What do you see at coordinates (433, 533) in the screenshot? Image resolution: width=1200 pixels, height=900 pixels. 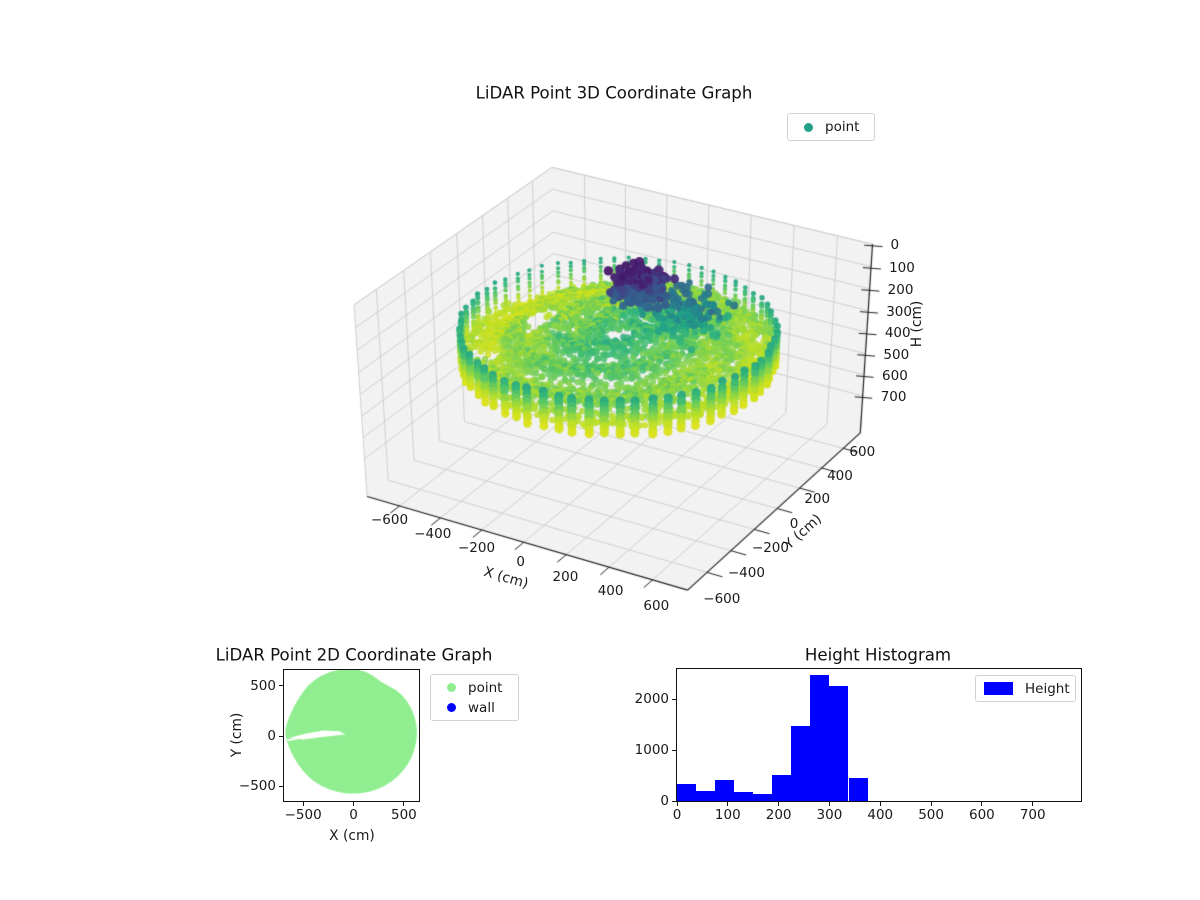 I see `3d-x-tick-label: −400` at bounding box center [433, 533].